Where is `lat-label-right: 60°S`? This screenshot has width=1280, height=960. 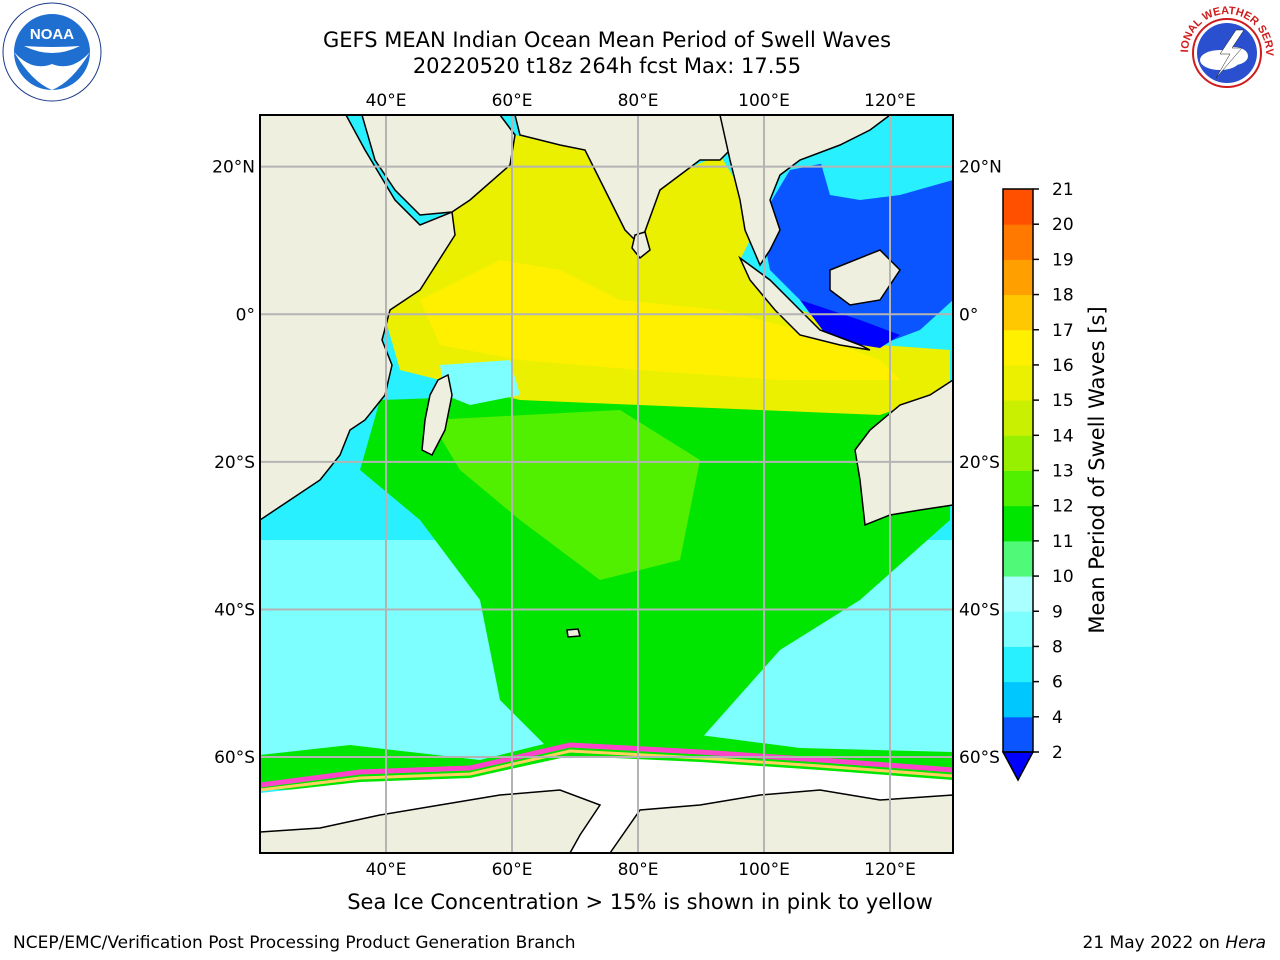
lat-label-right: 60°S is located at coordinates (979, 758).